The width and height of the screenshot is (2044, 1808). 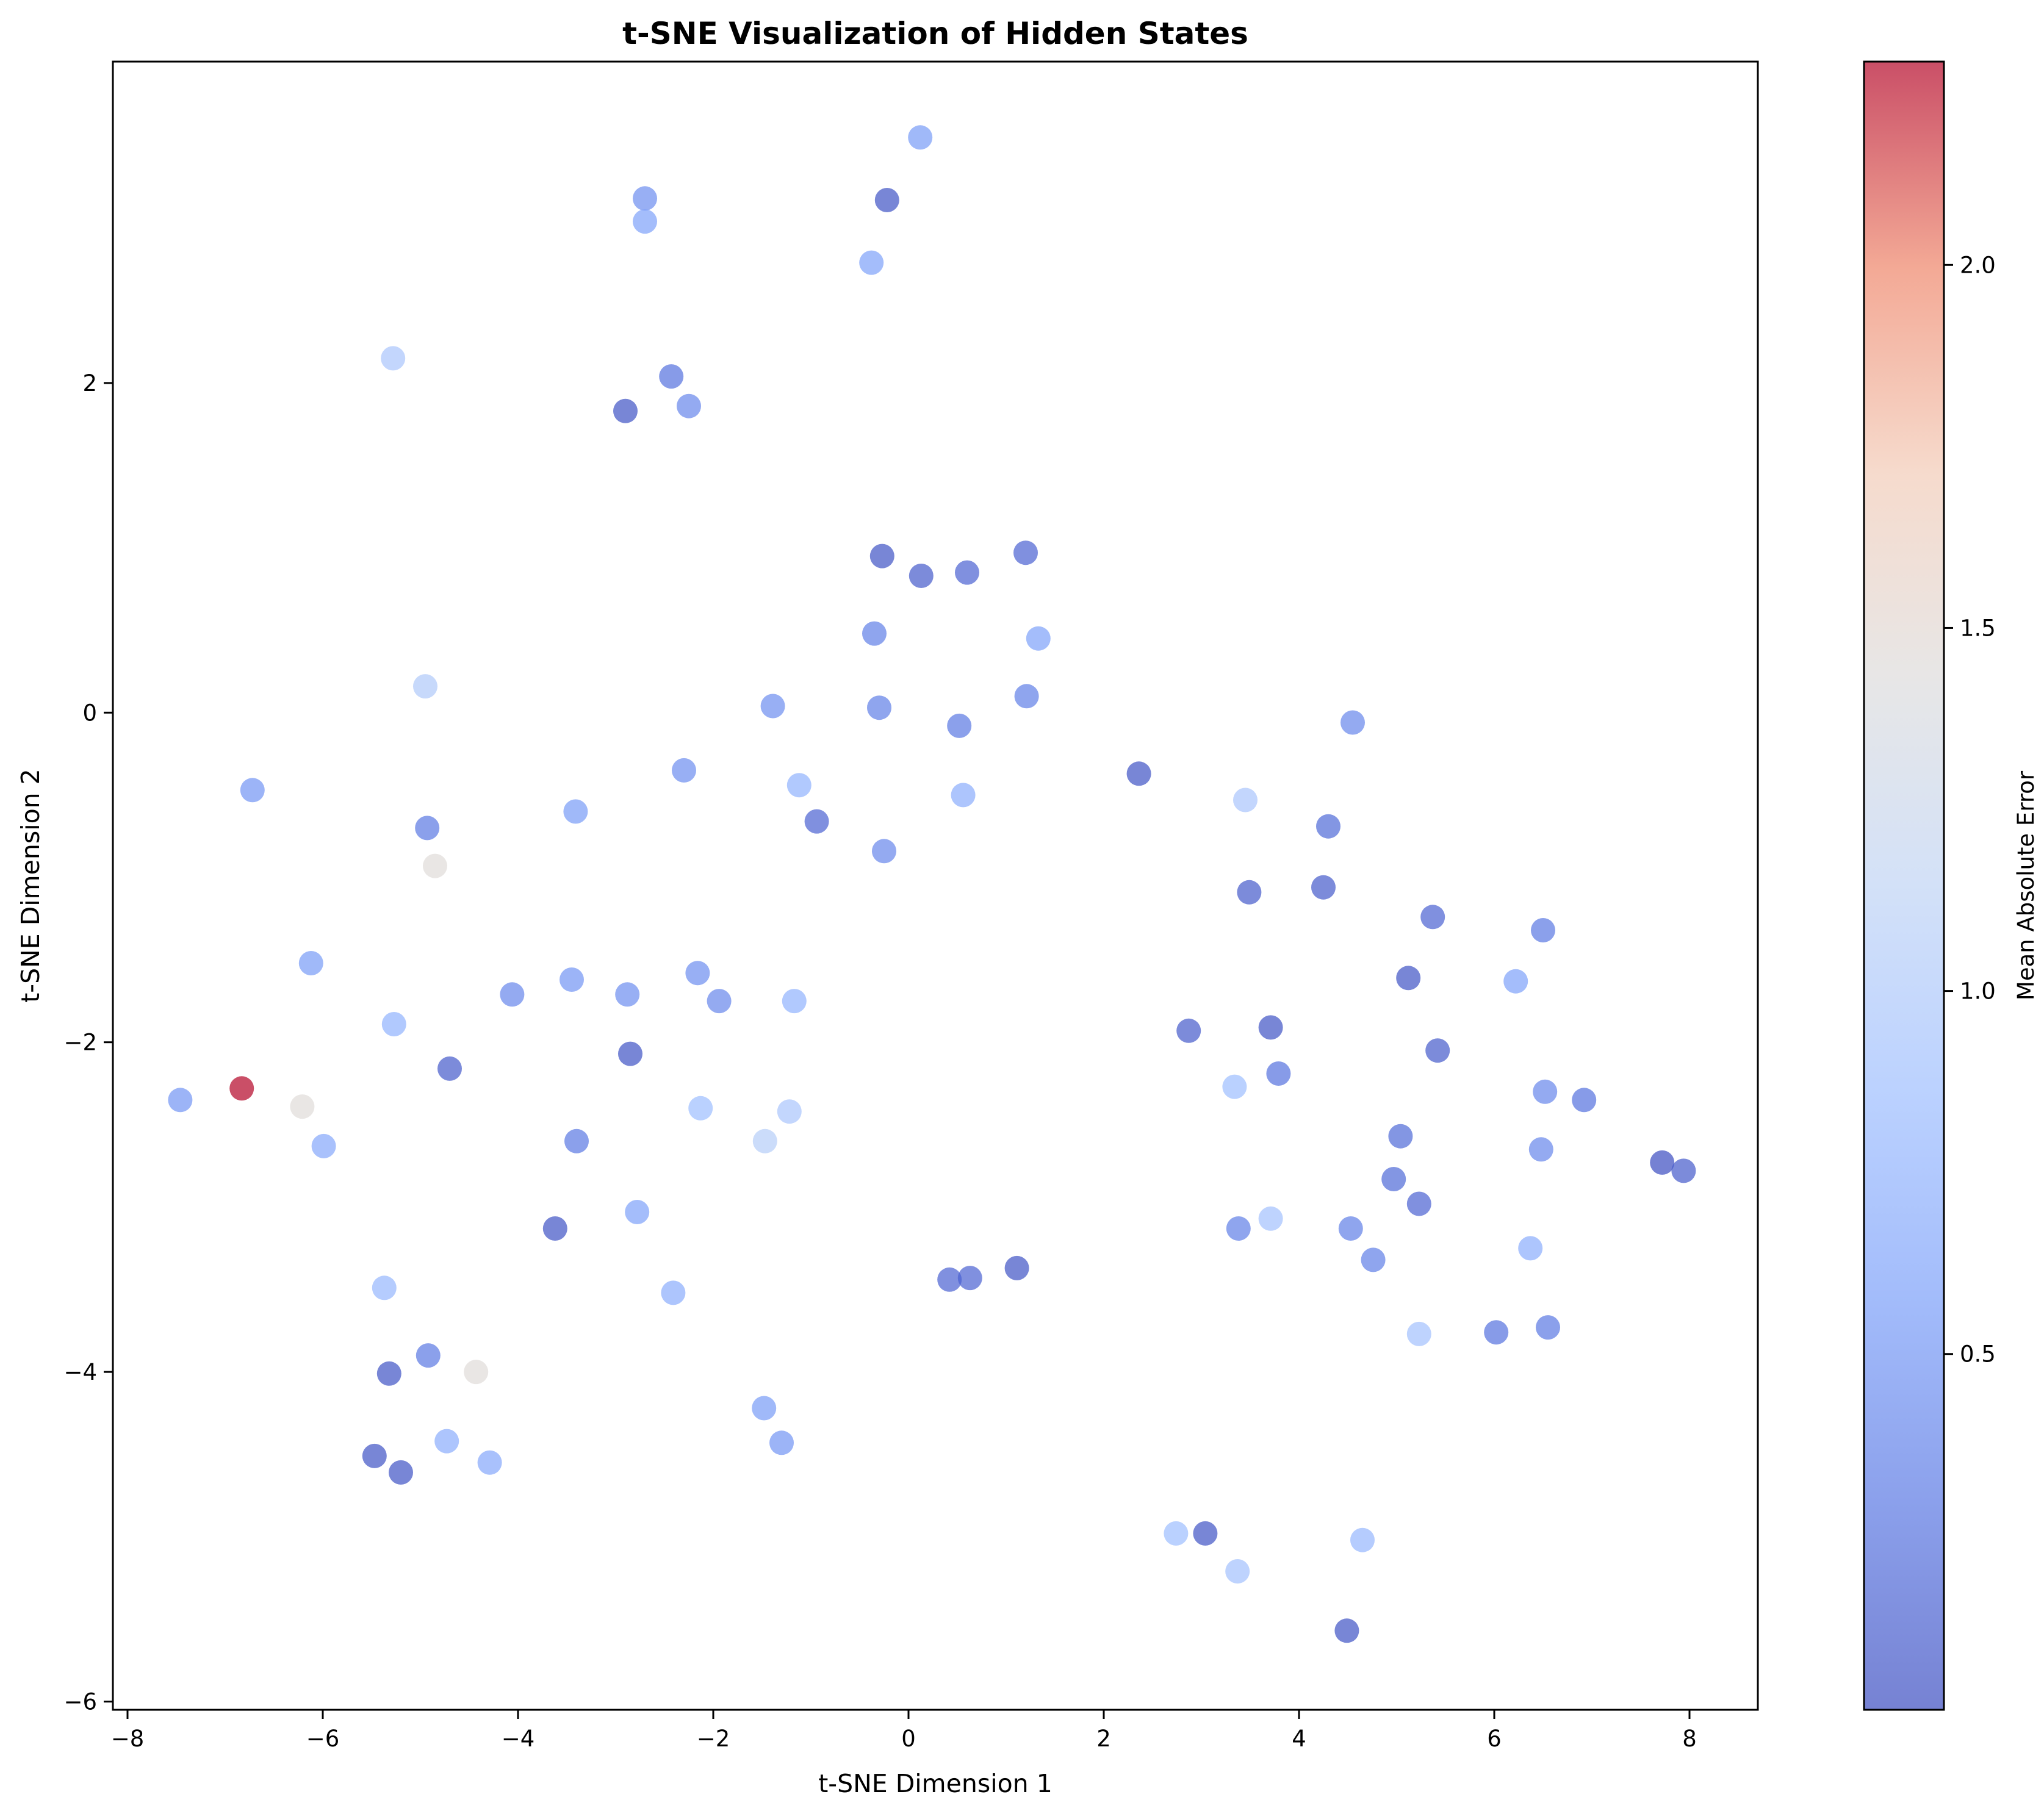 What do you see at coordinates (89, 713) in the screenshot?
I see `y-tick-label: 0` at bounding box center [89, 713].